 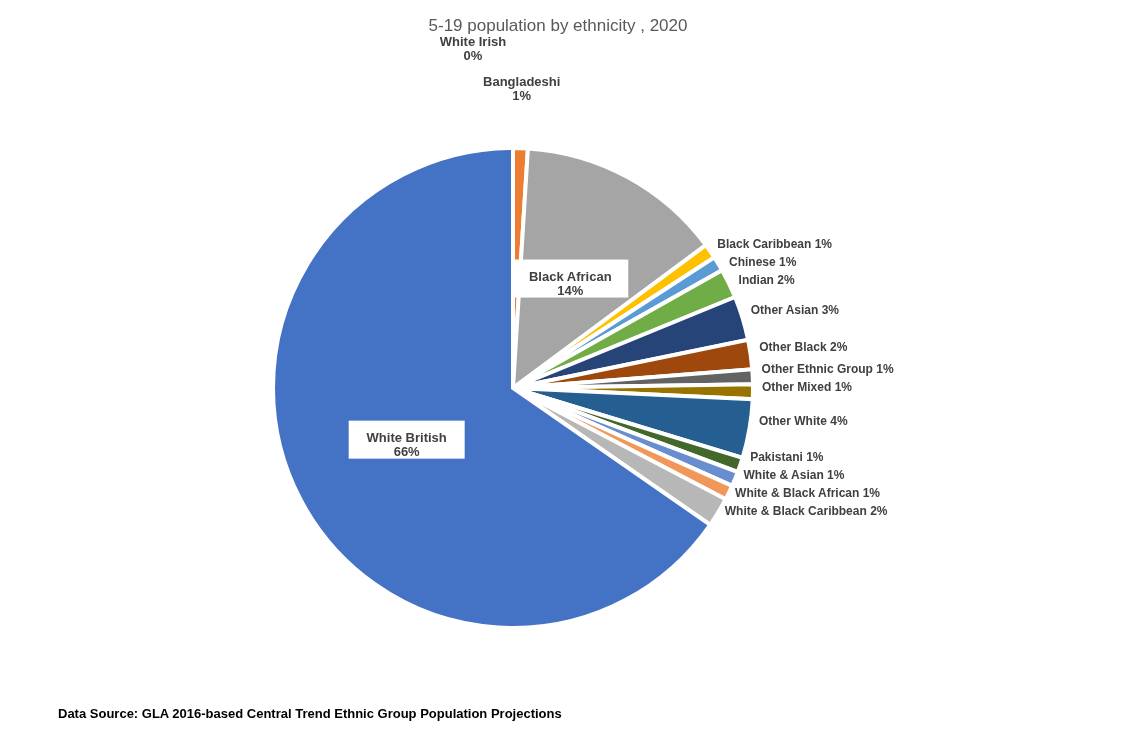 I want to click on chart-title: 5-19 population by ethnicity , 2020, so click(x=558, y=26).